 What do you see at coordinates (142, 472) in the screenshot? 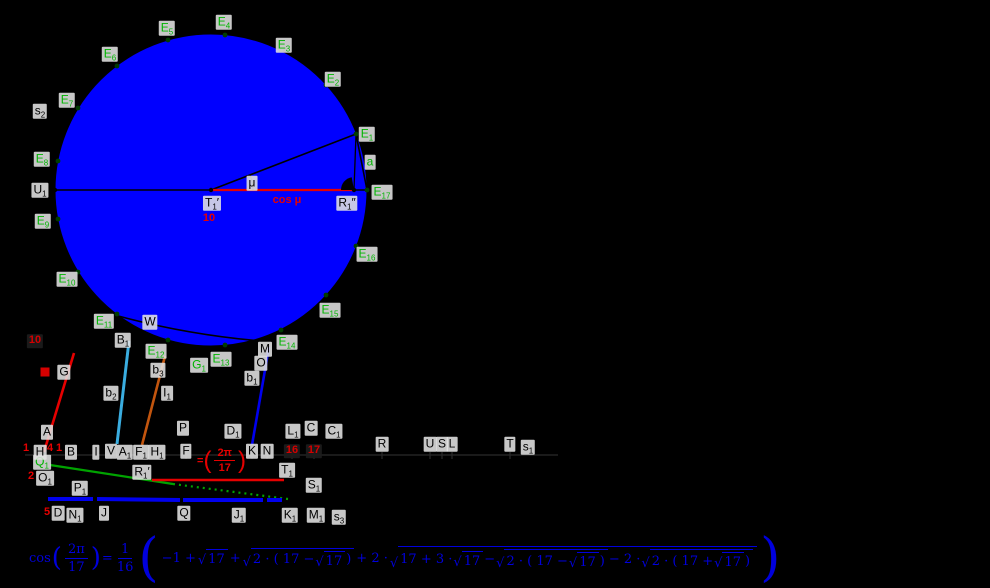
I see `label-R_1′: R1′` at bounding box center [142, 472].